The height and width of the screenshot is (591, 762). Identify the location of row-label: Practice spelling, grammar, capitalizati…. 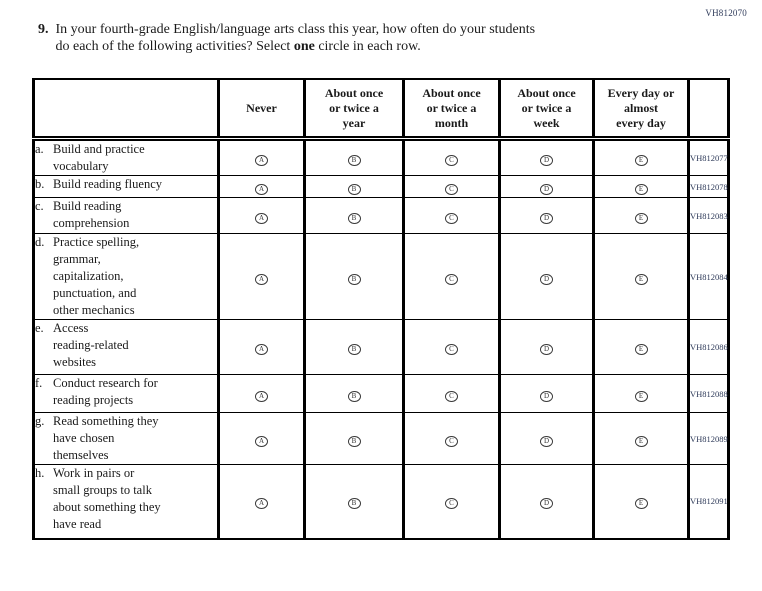
(96, 276).